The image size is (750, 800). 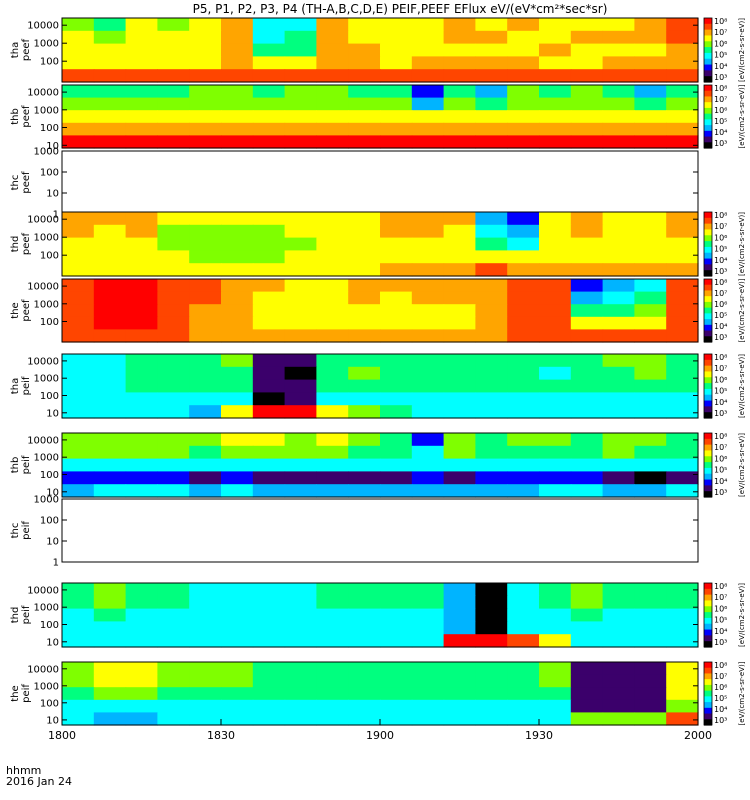 I want to click on colorbar-tha-peef: 10⁸ 10⁷ 10⁶ 10⁵ 10⁴ 10³ [eV/(cm2-s-sr-eV)], so click(x=724, y=50).